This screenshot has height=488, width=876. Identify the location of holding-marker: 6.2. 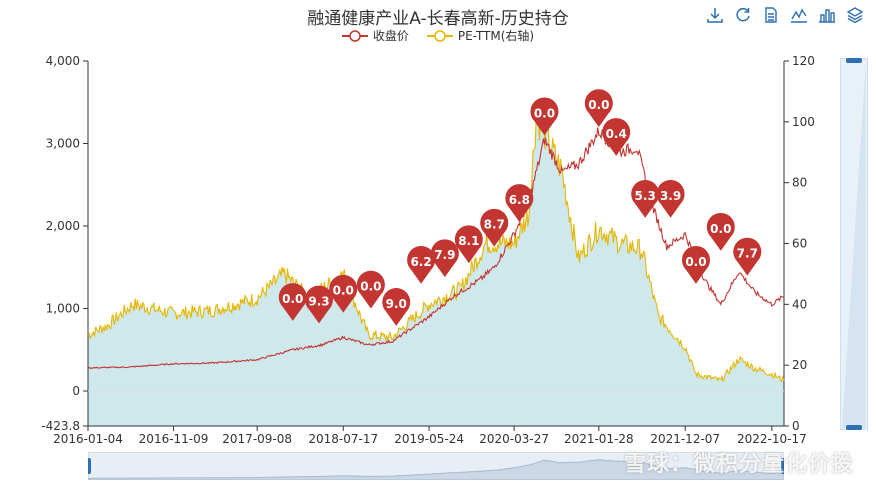
(421, 264).